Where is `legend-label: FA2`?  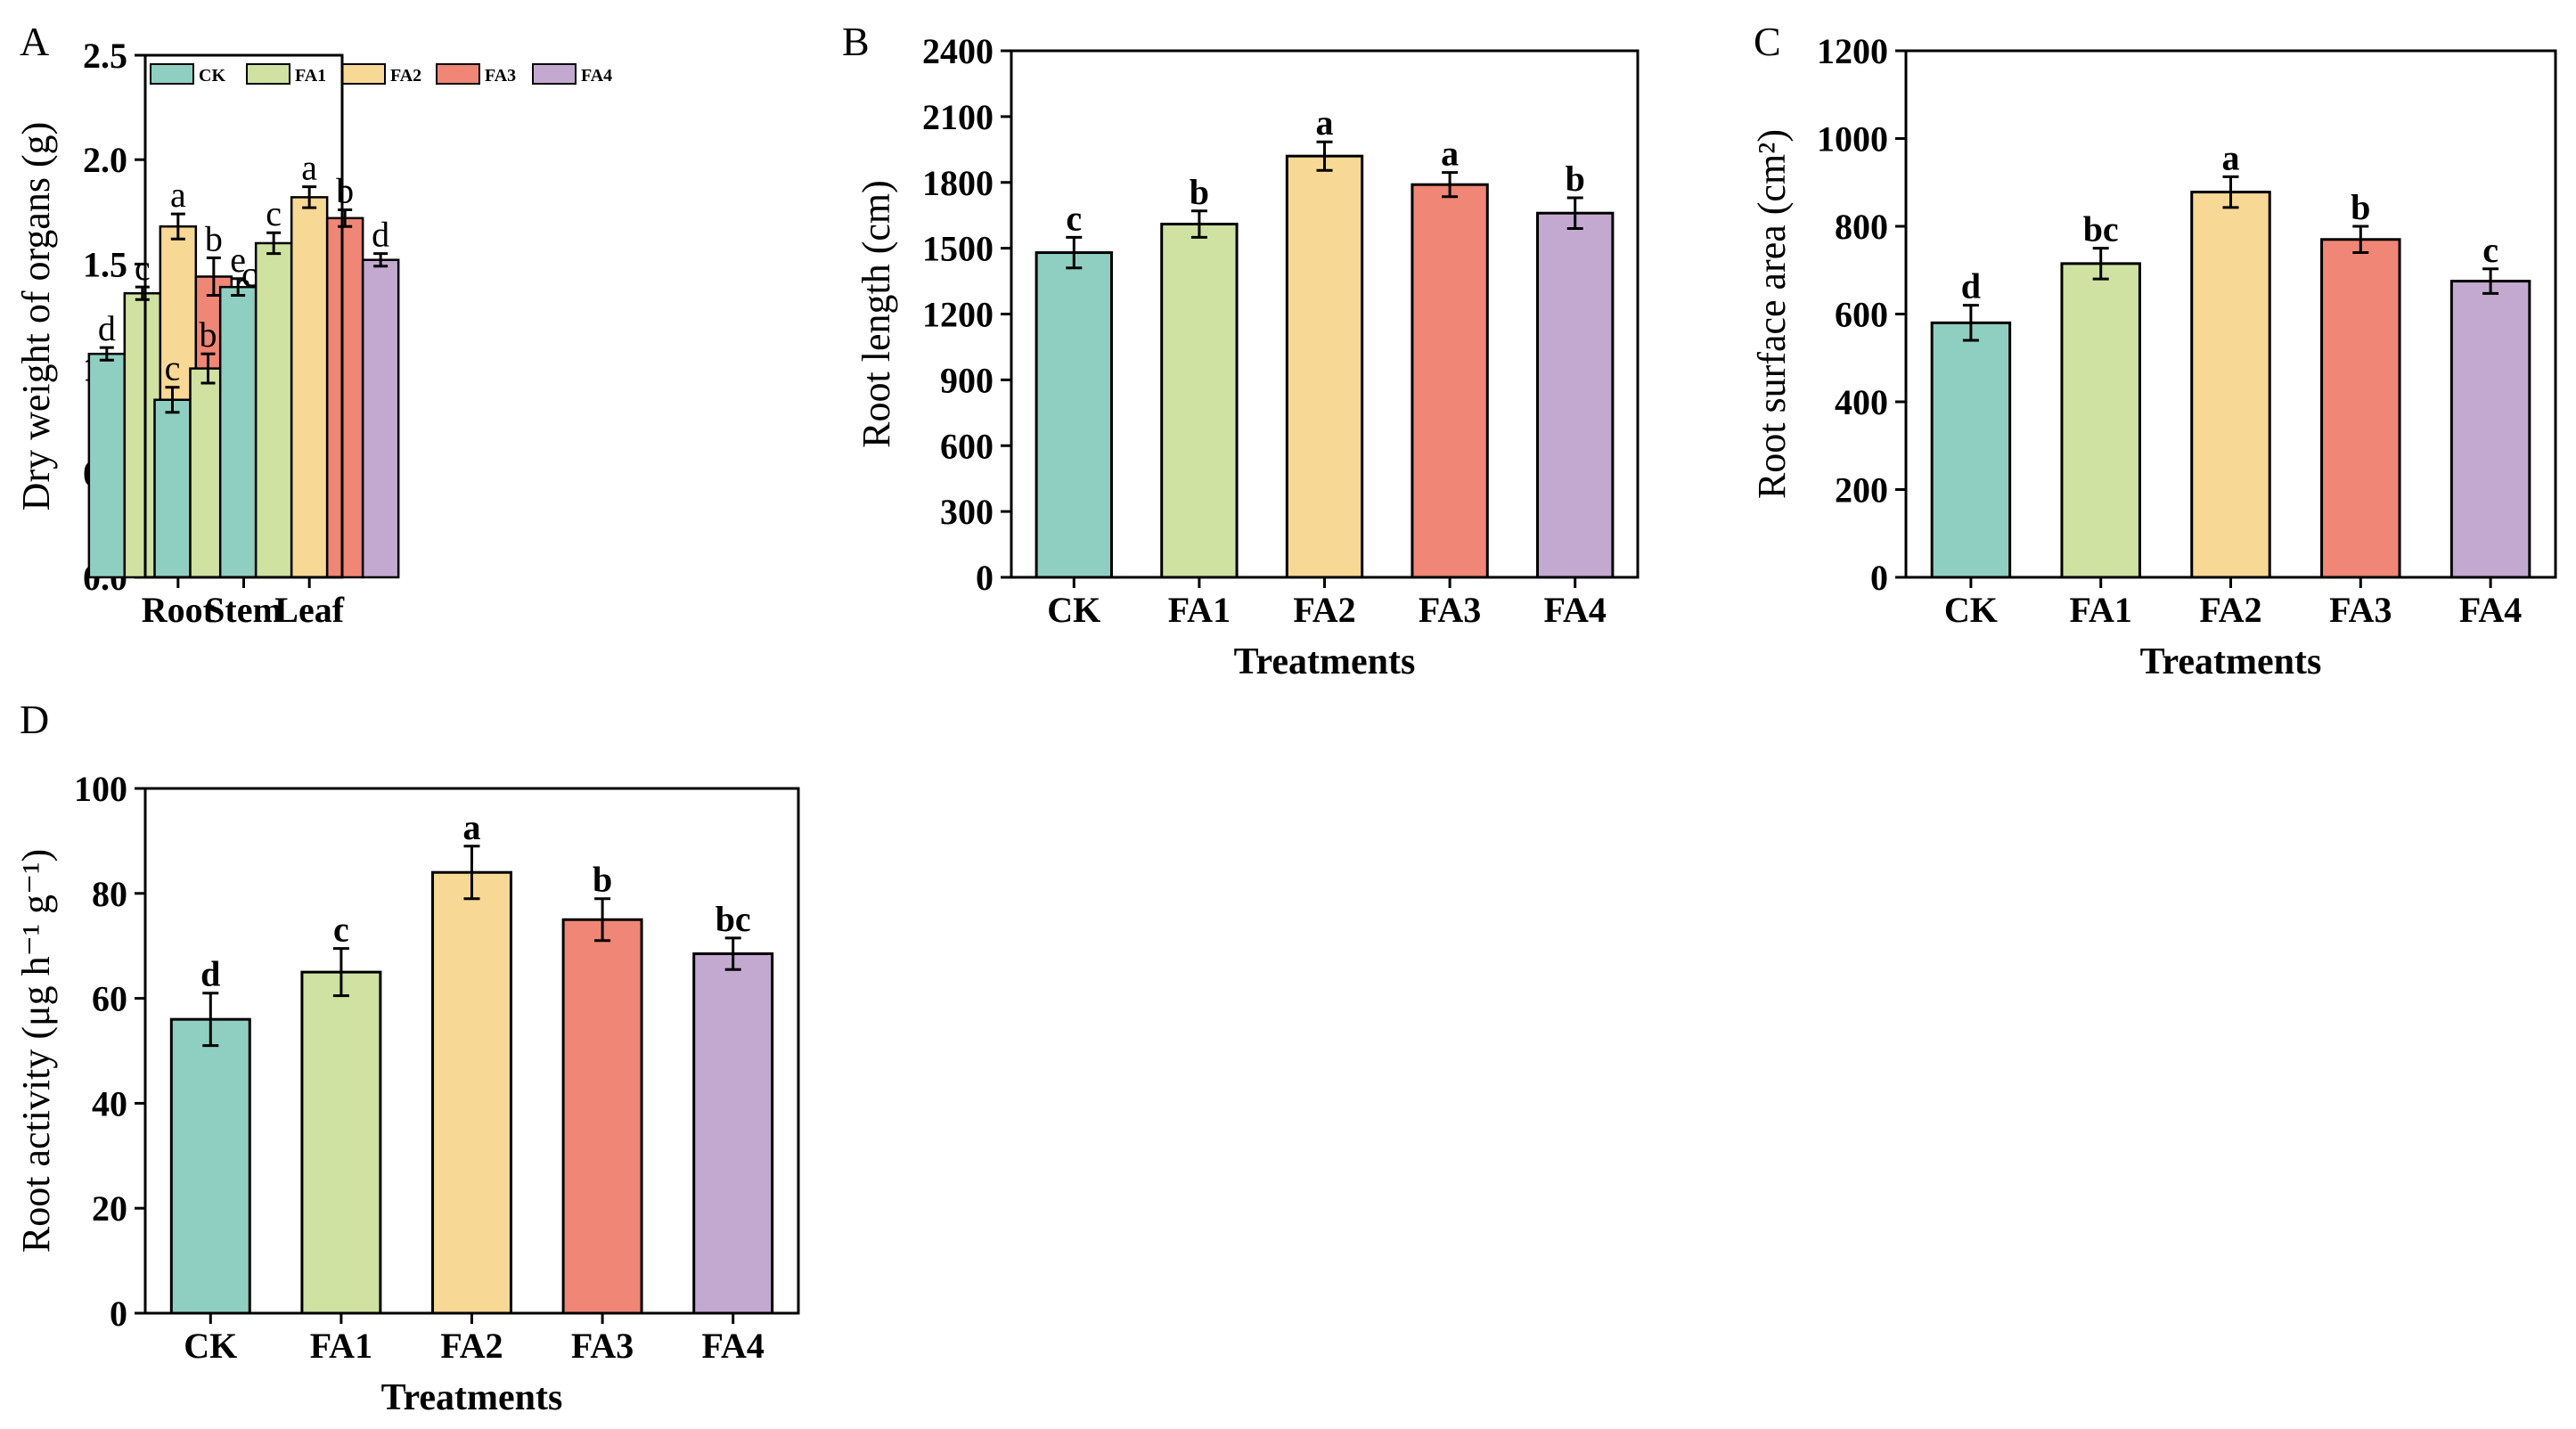
legend-label: FA2 is located at coordinates (405, 76).